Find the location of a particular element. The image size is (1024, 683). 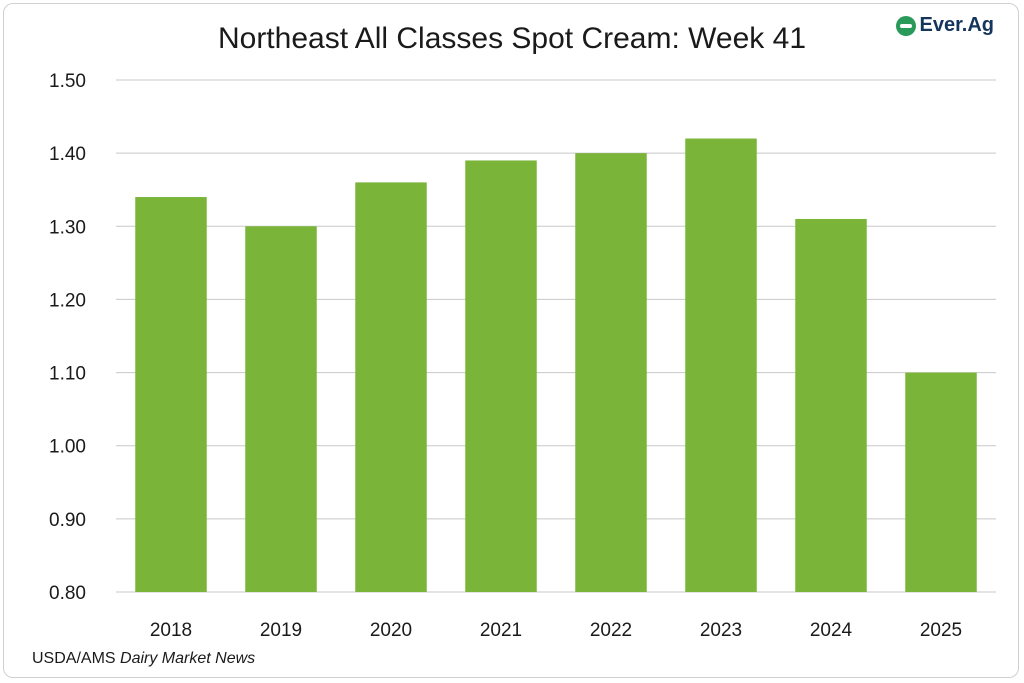

source-publication: Dairy Market News is located at coordinates (188, 658).